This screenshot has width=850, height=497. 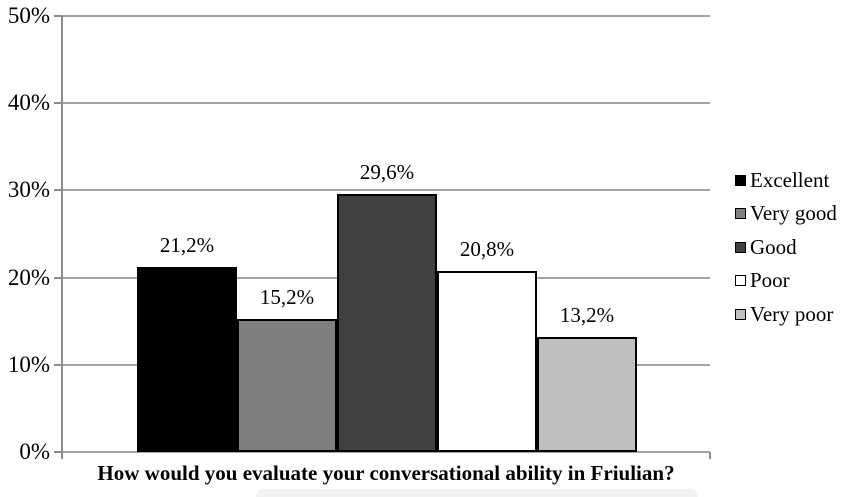 I want to click on legend-item-excellent: Excellent, so click(x=782, y=180).